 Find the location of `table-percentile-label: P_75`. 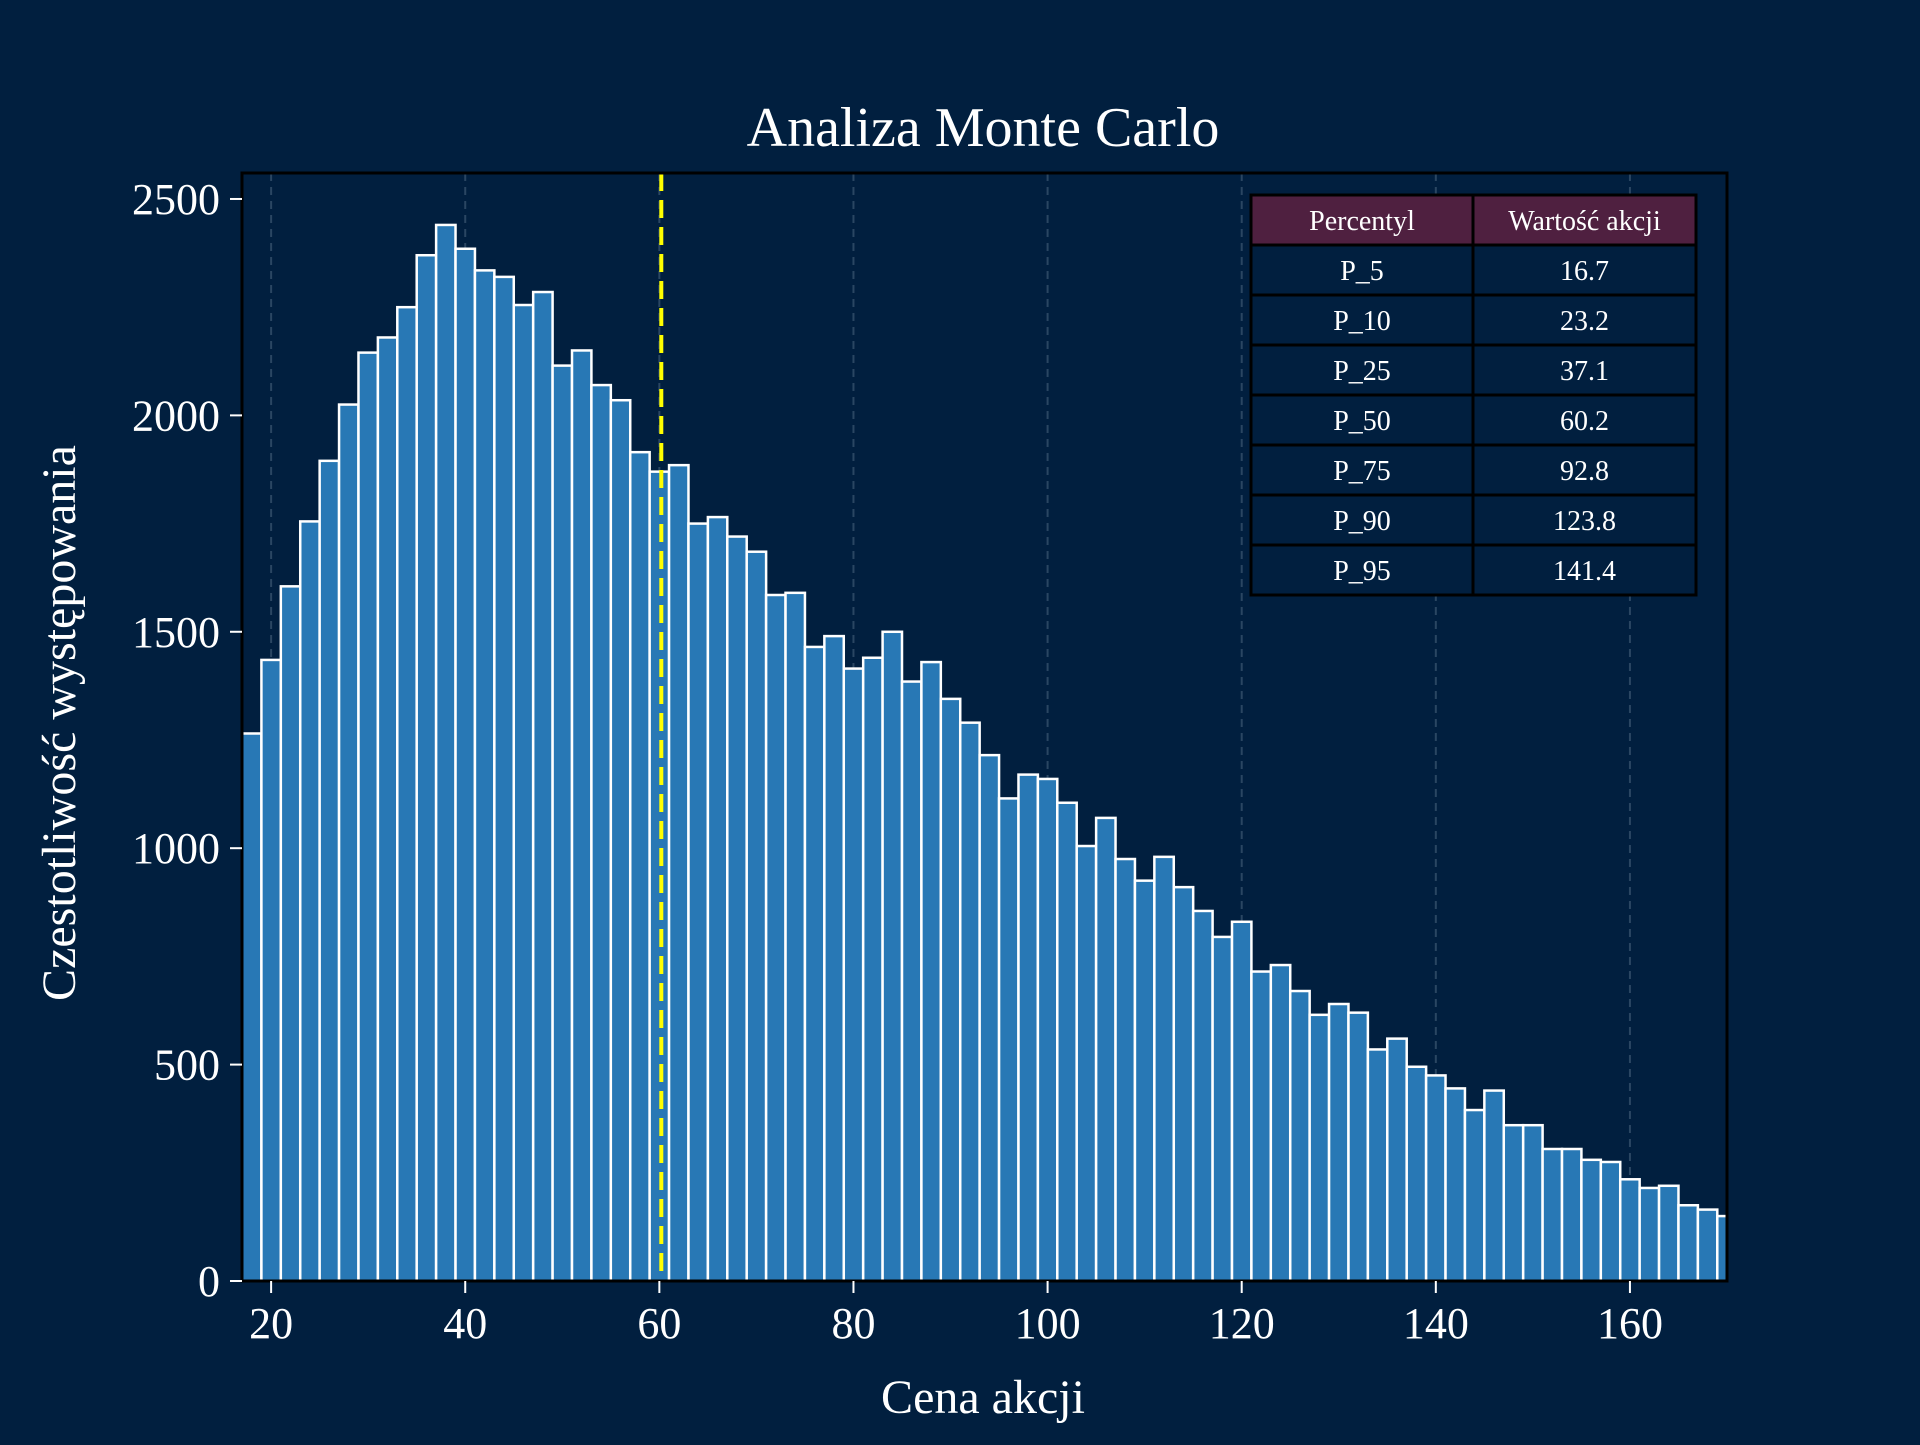

table-percentile-label: P_75 is located at coordinates (1362, 471).